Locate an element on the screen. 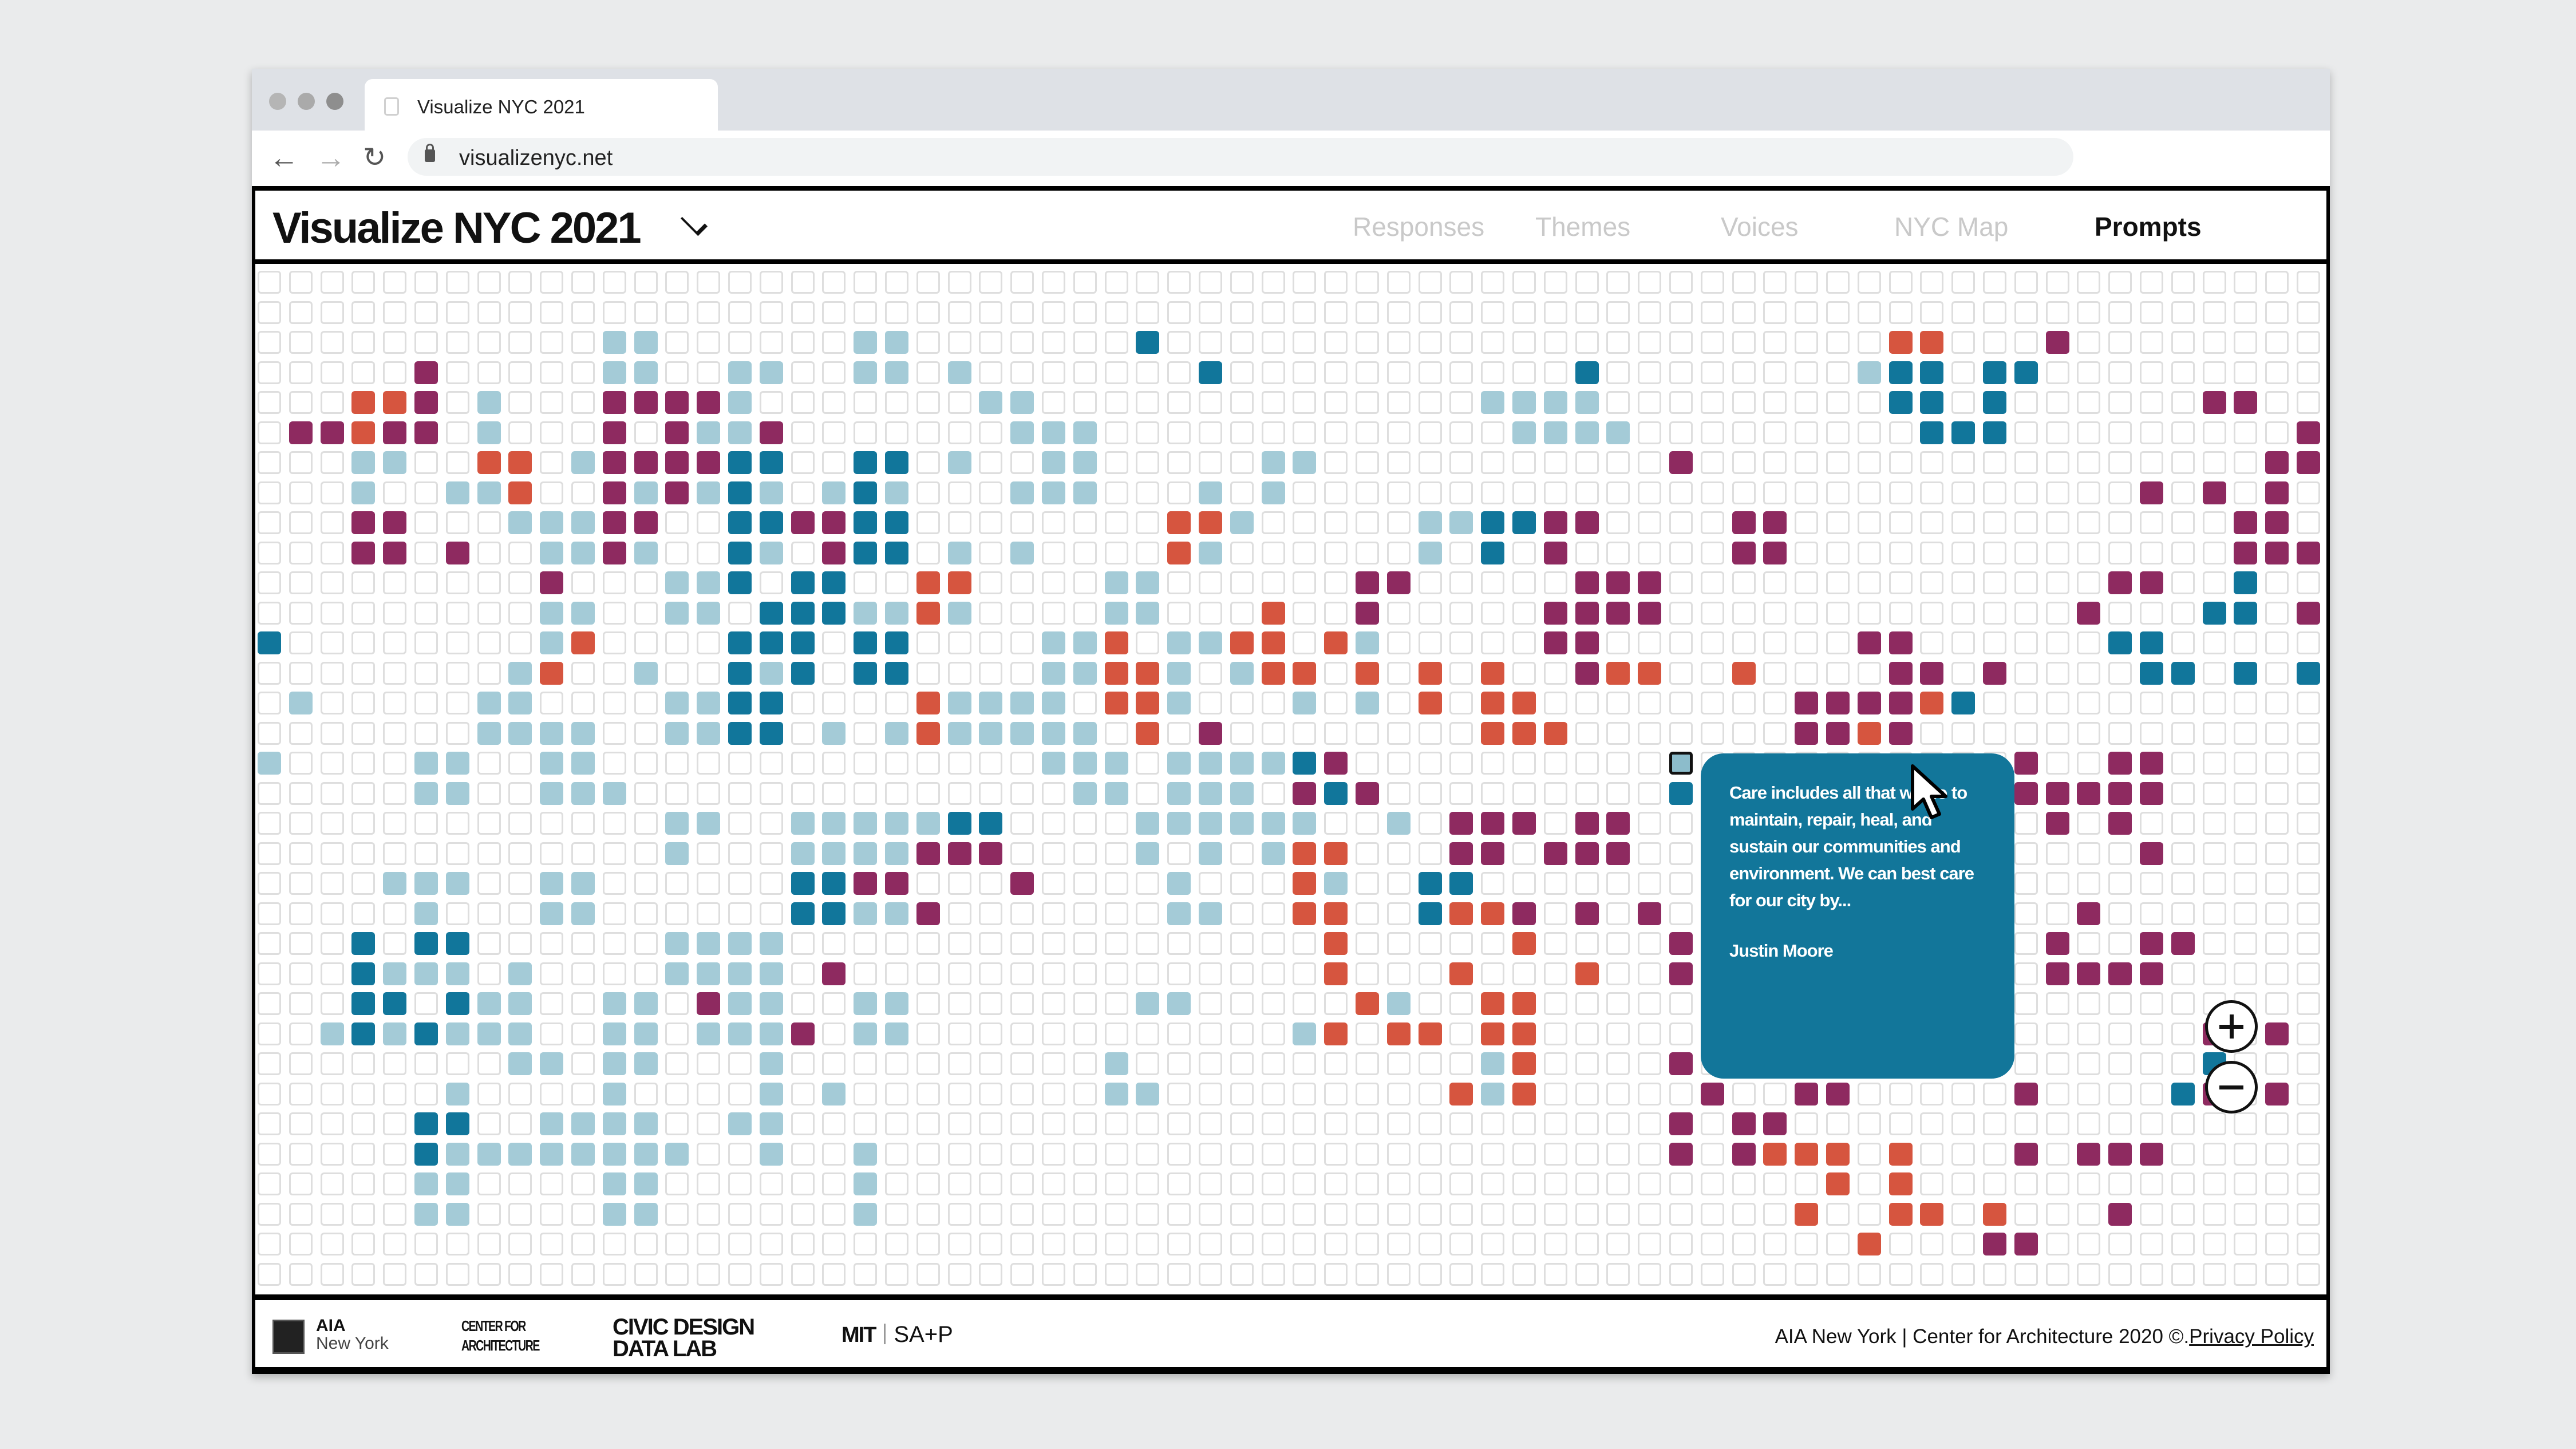  nav-themes: Themes is located at coordinates (1583, 227).